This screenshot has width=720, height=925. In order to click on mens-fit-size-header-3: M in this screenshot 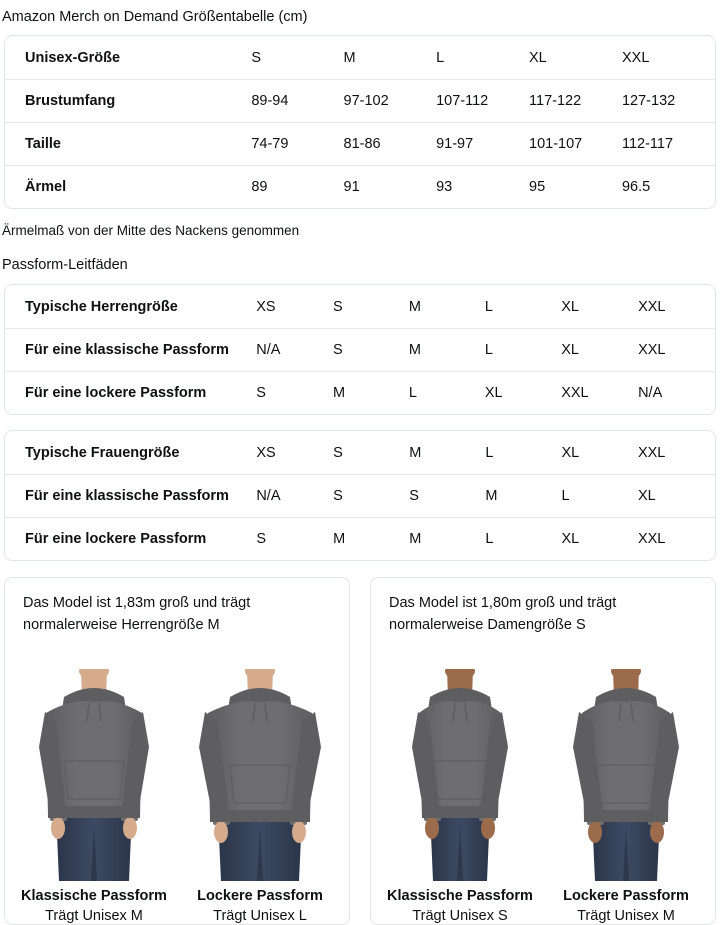, I will do `click(415, 306)`.